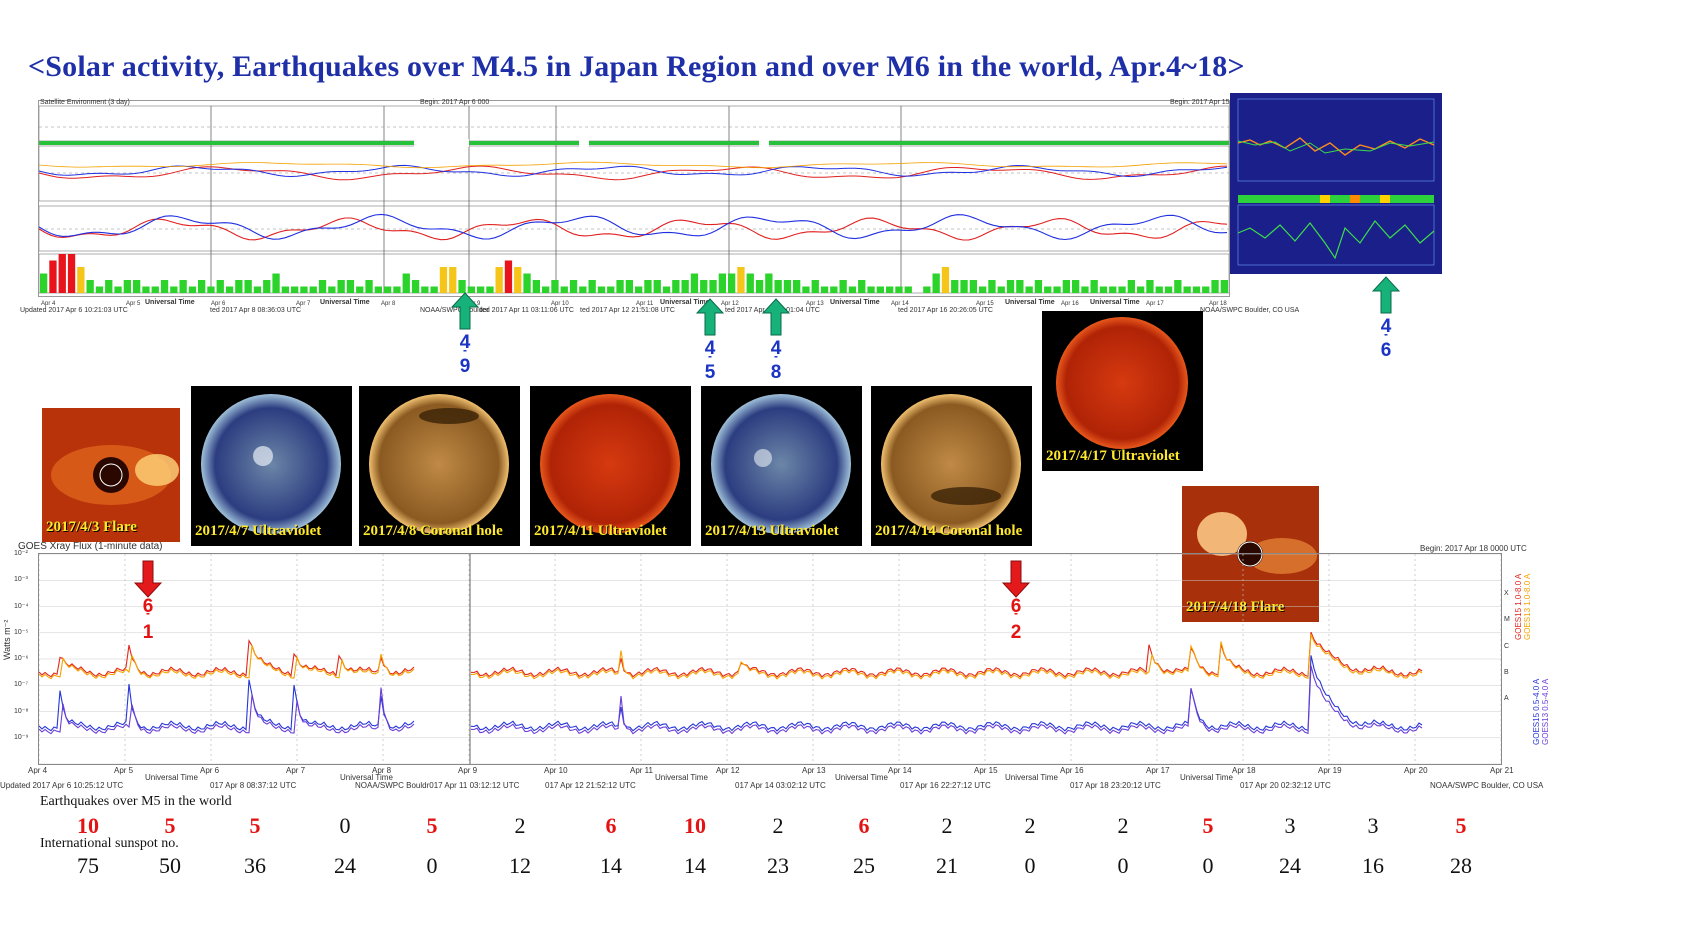  I want to click on top-updated-label: Updated 2017 Apr 6 10:21:03 UTC, so click(74, 310).